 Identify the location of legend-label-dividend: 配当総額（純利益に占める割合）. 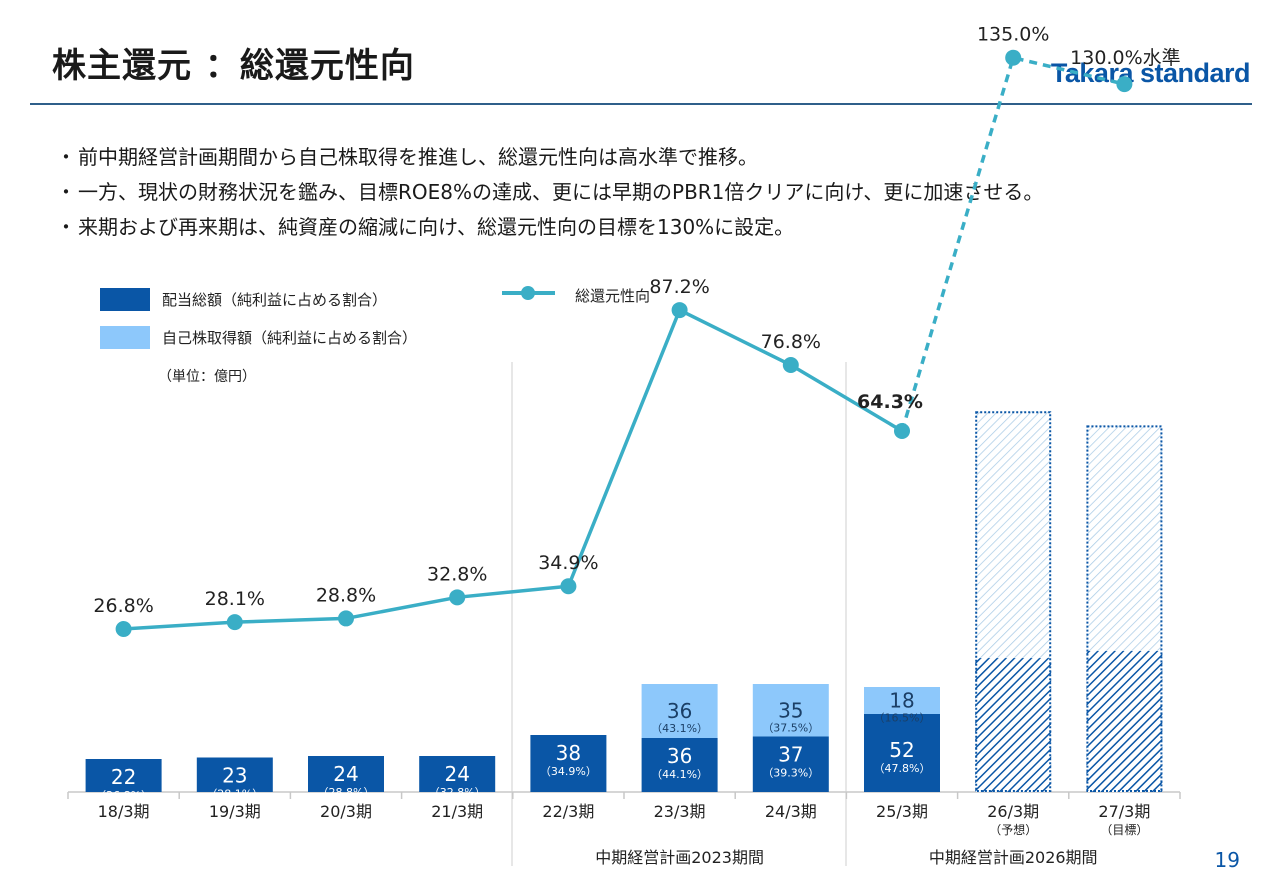
(274, 300).